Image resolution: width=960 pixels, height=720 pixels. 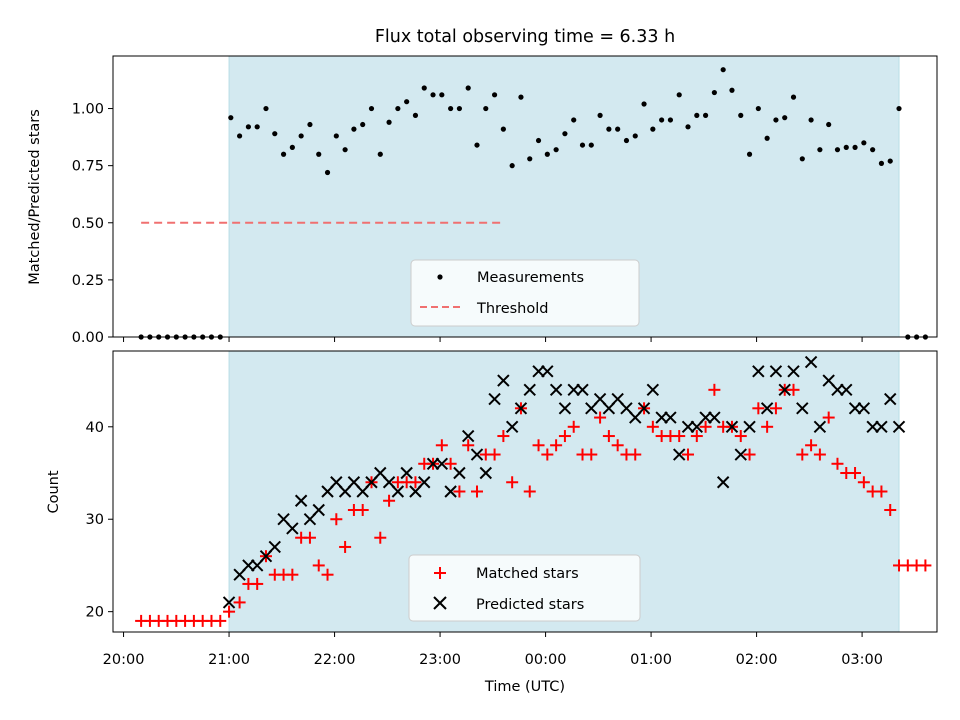 I want to click on y-axis-label-count: Count, so click(x=54, y=491).